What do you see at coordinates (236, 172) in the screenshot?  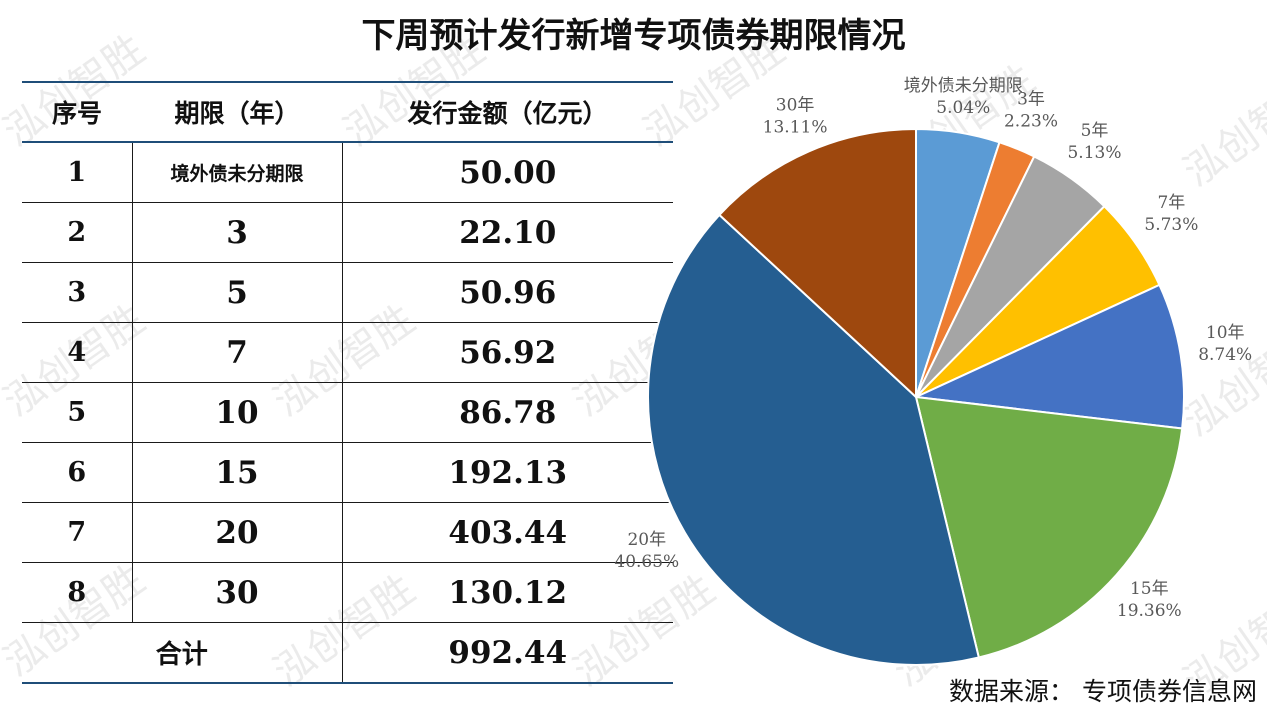 I see `row-term: 境外债未分期限` at bounding box center [236, 172].